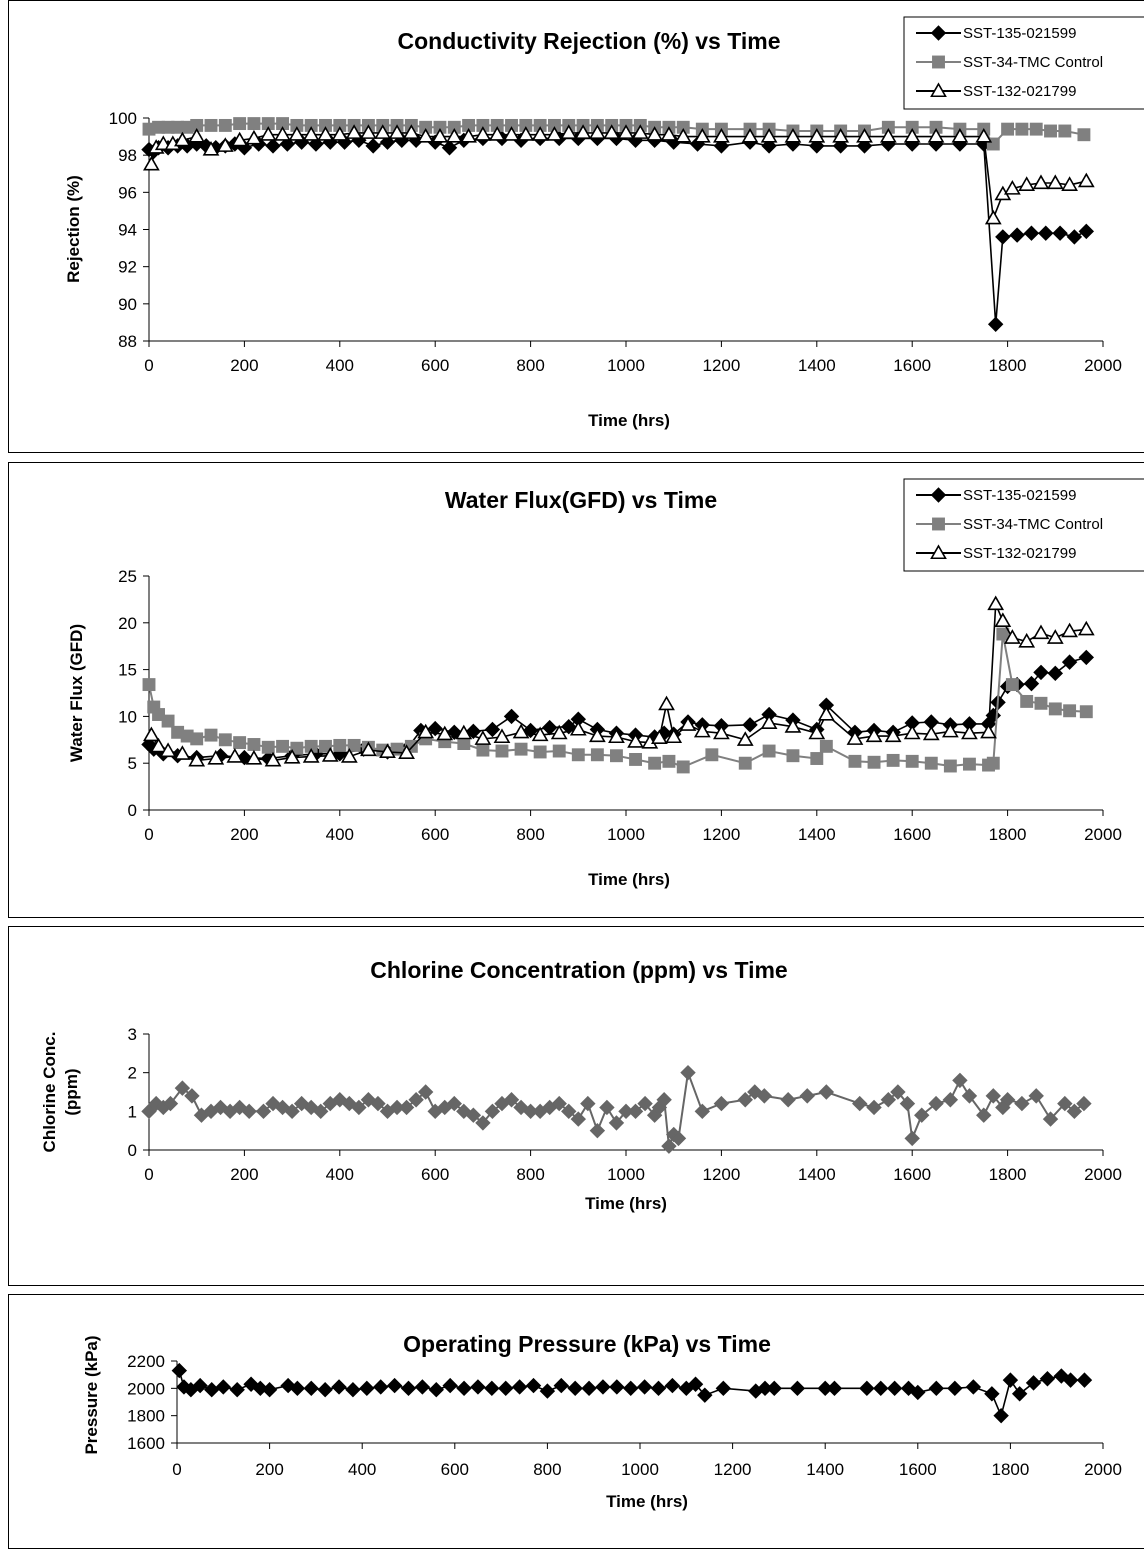 Image resolution: width=1144 pixels, height=1550 pixels. Describe the element at coordinates (132, 1034) in the screenshot. I see `y-tick-label: 3` at that location.